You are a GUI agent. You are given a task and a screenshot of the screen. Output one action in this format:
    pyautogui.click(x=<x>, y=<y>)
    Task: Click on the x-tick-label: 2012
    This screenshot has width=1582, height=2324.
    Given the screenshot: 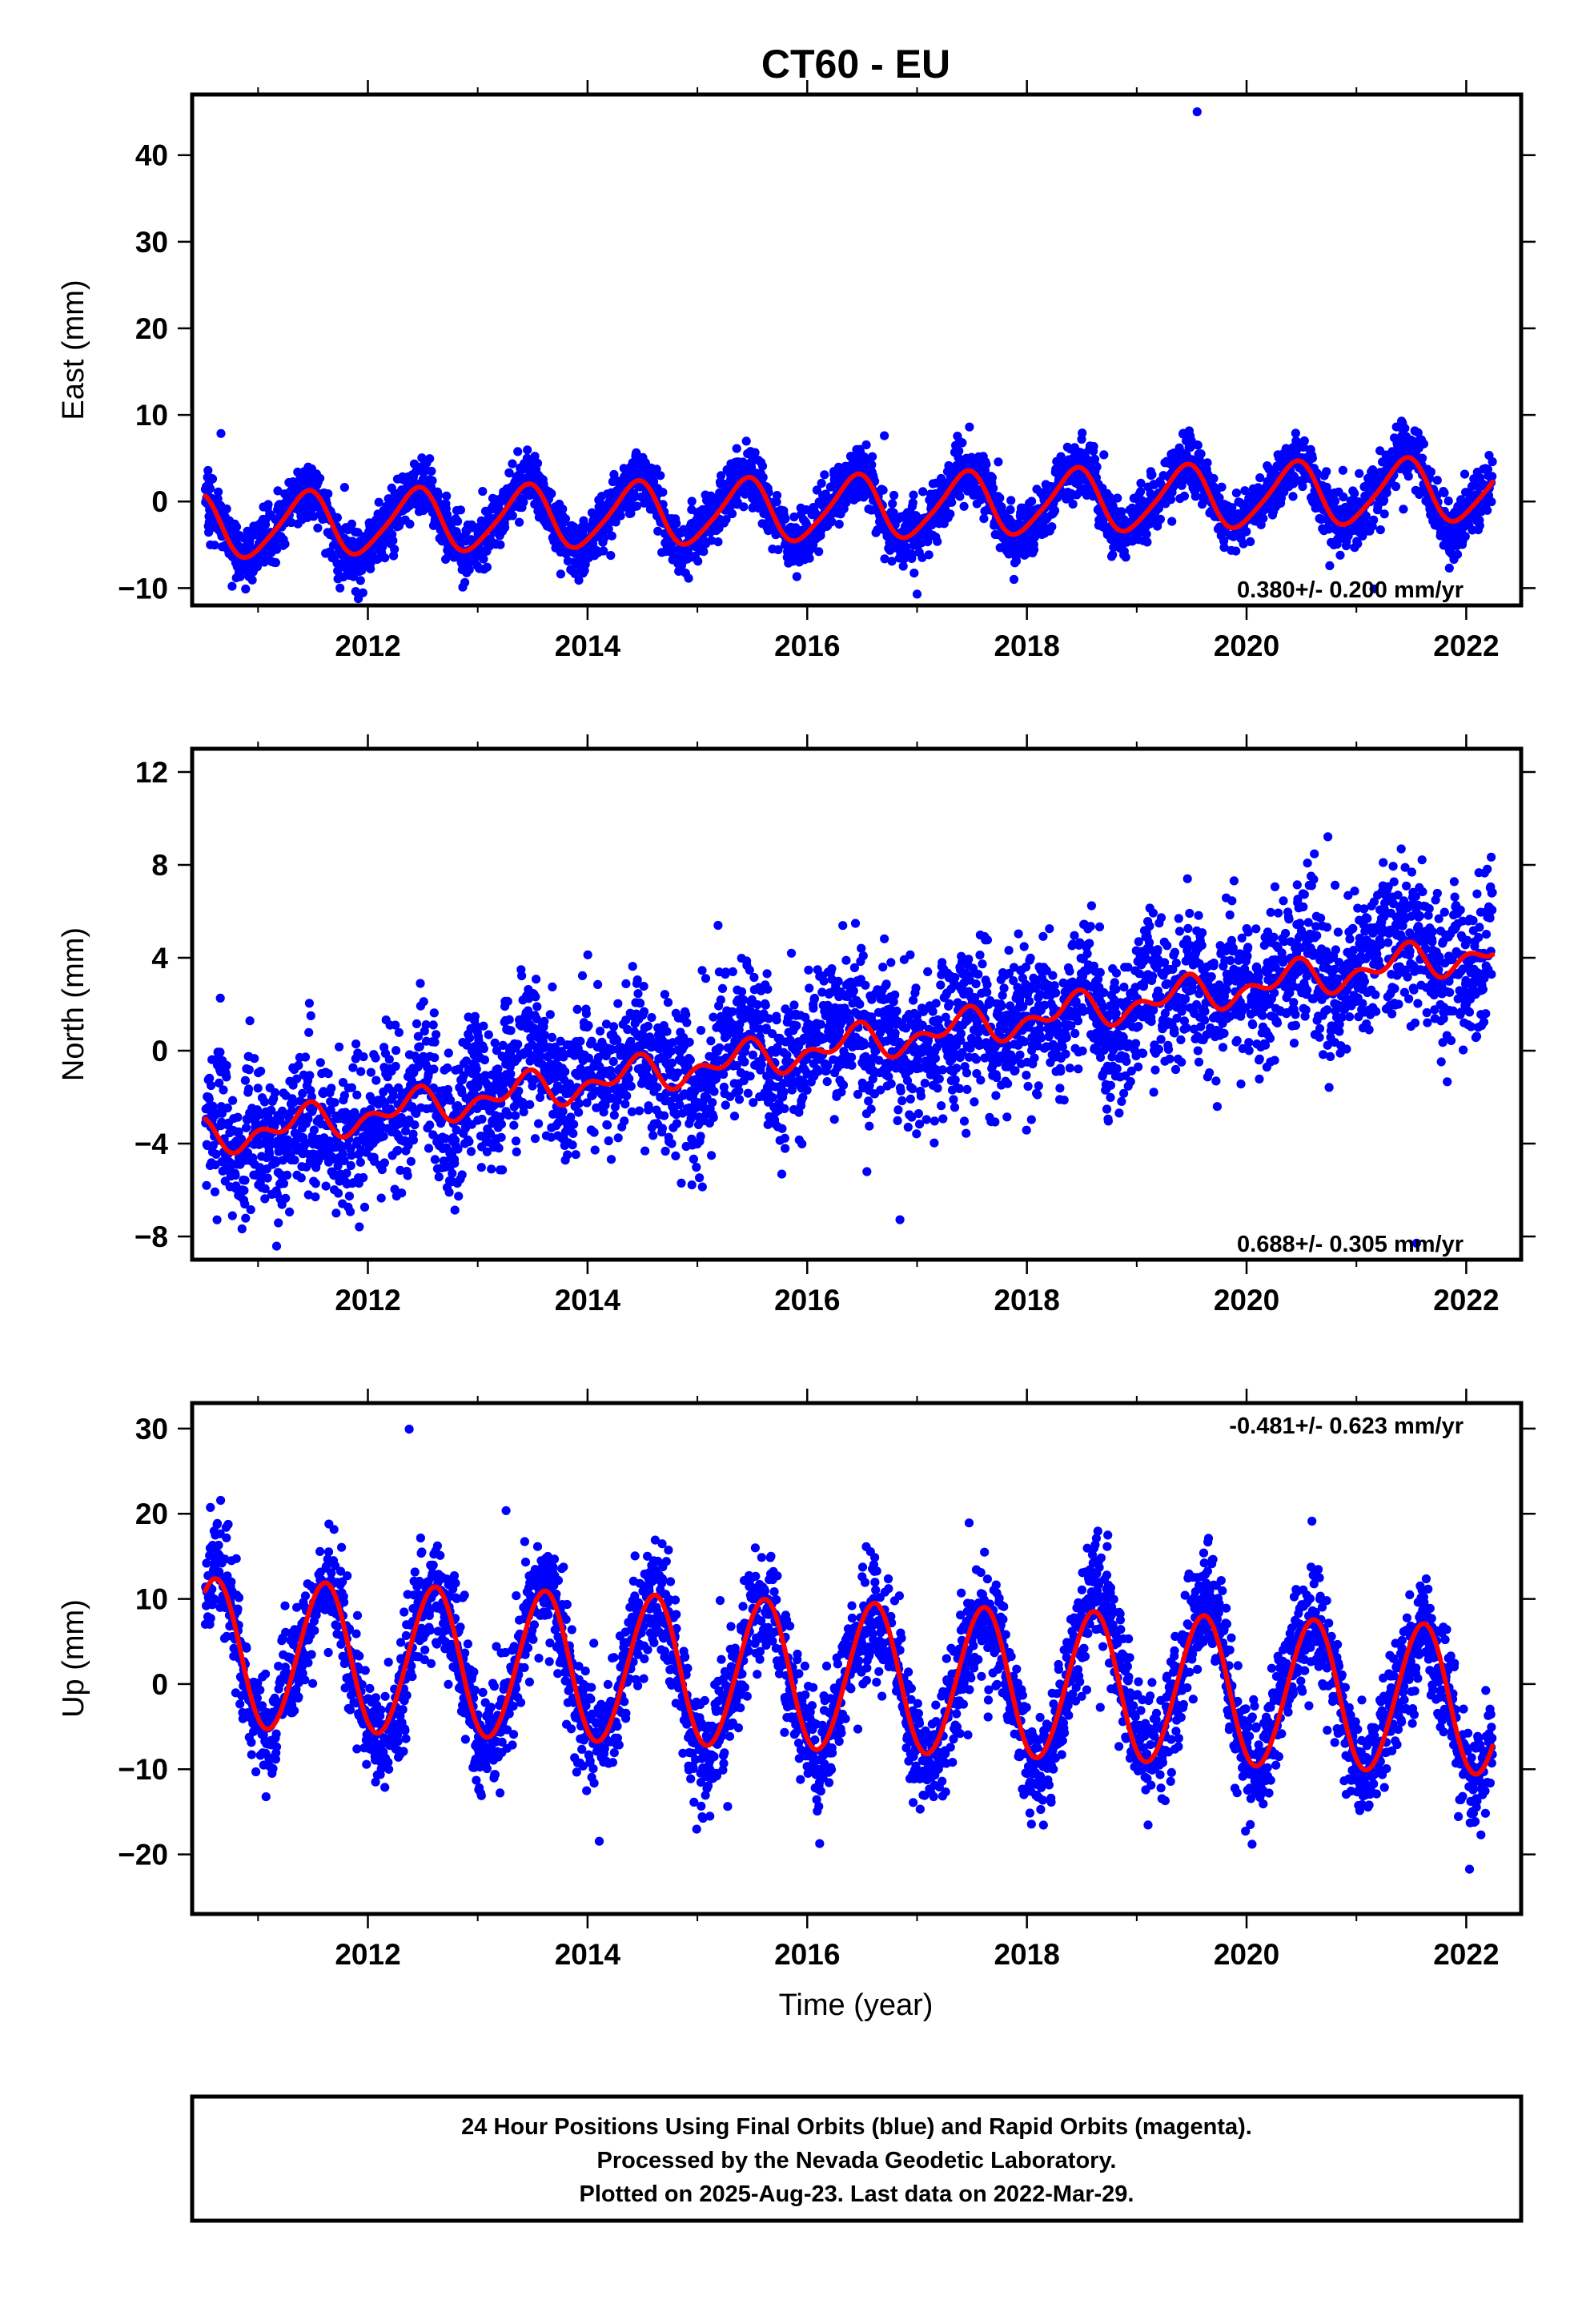 What is the action you would take?
    pyautogui.click(x=368, y=645)
    